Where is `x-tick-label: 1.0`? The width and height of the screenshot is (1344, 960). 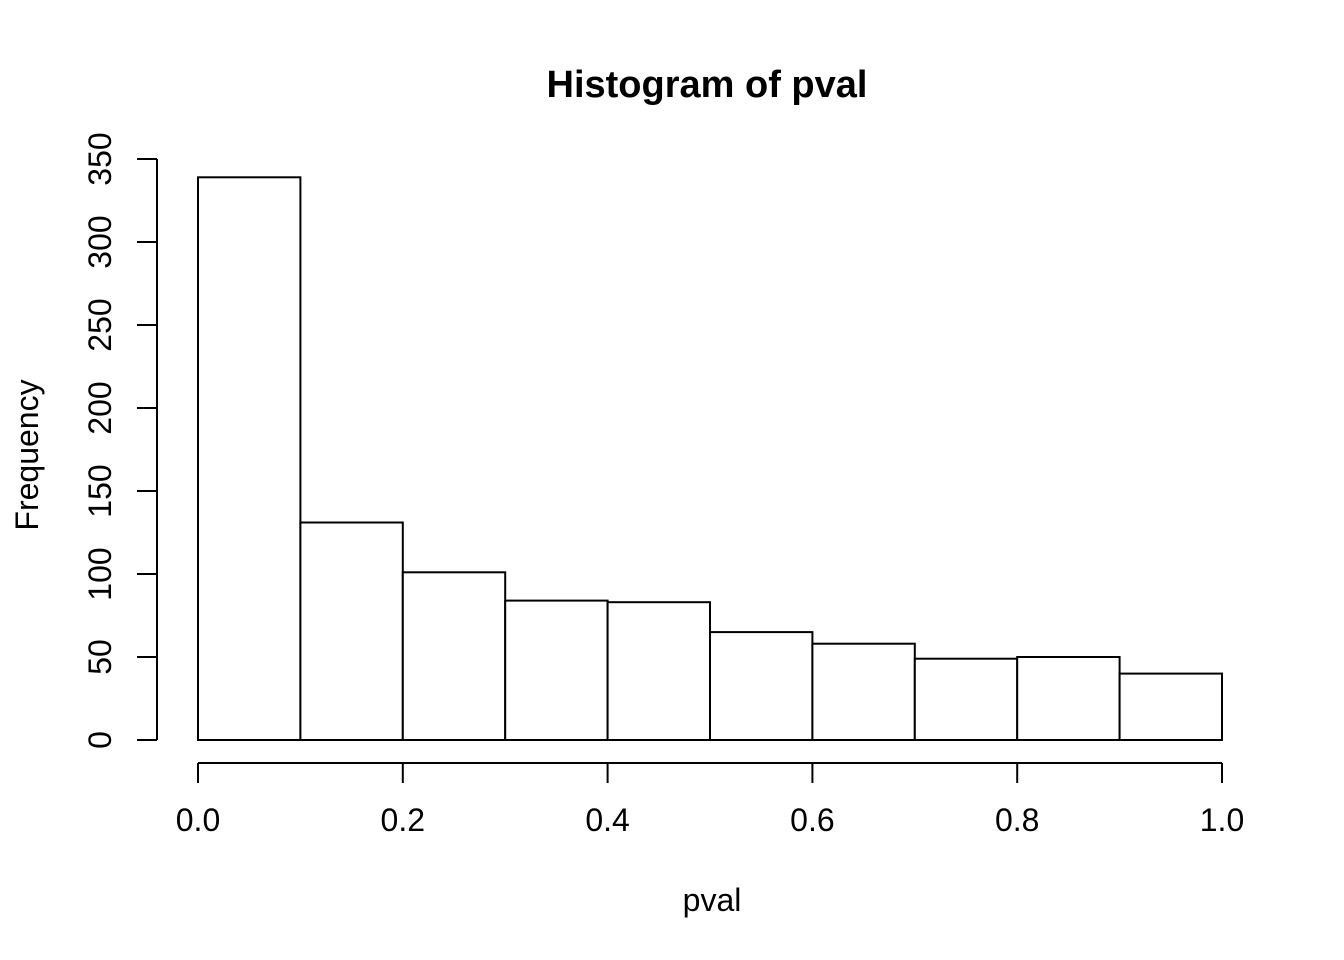 x-tick-label: 1.0 is located at coordinates (1222, 820).